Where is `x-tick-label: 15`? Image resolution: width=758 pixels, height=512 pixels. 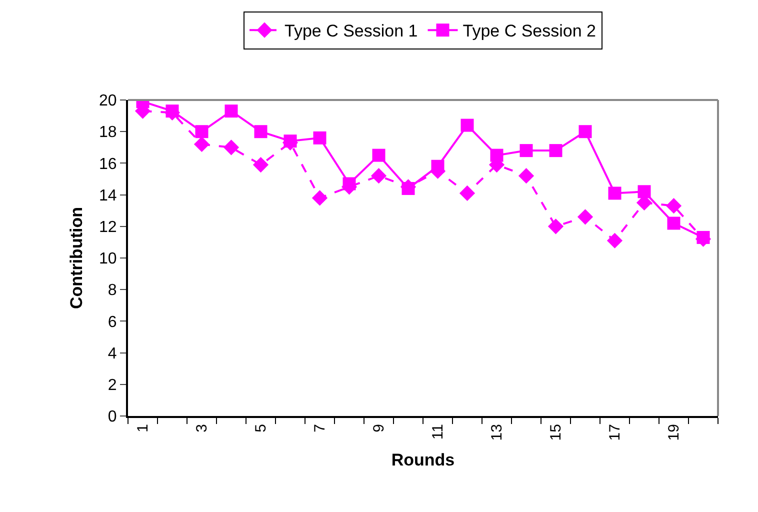 x-tick-label: 15 is located at coordinates (556, 432).